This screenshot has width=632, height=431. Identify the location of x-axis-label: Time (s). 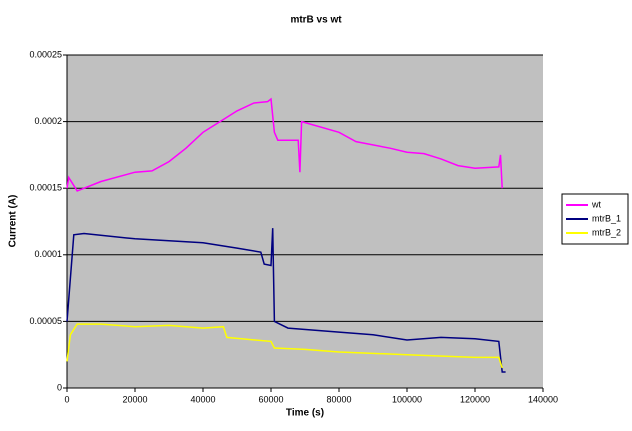
(305, 413).